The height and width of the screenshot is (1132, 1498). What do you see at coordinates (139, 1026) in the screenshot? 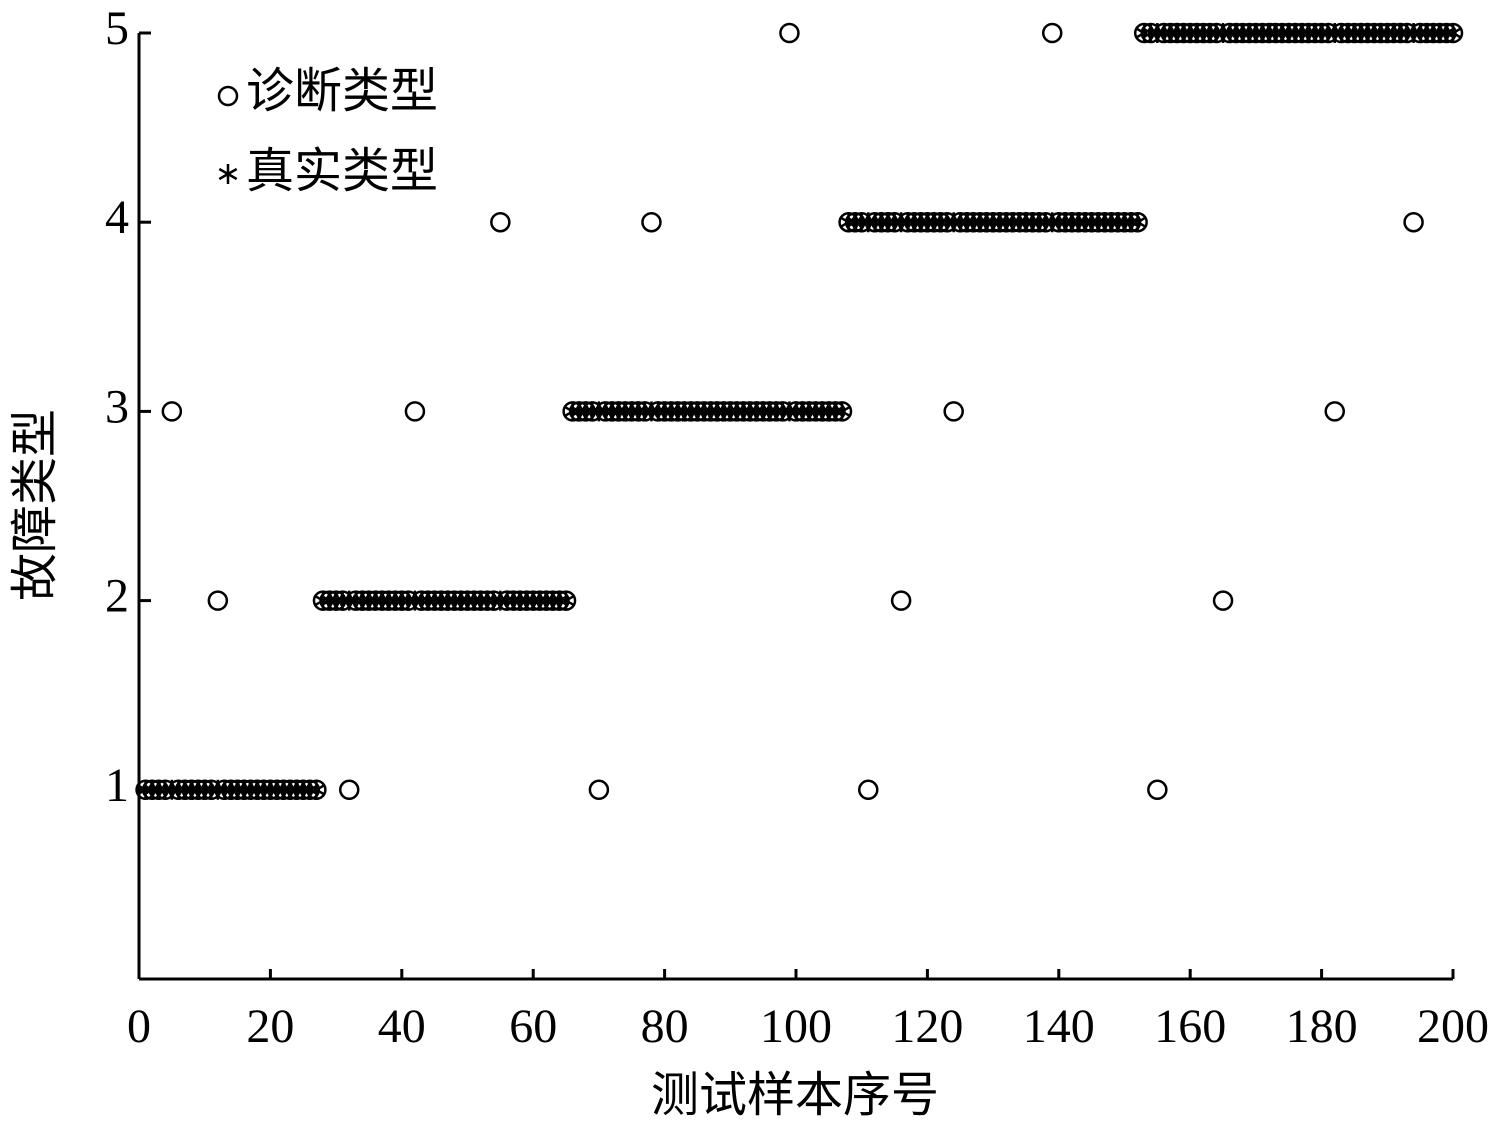
I see `x-tick-label: 0` at bounding box center [139, 1026].